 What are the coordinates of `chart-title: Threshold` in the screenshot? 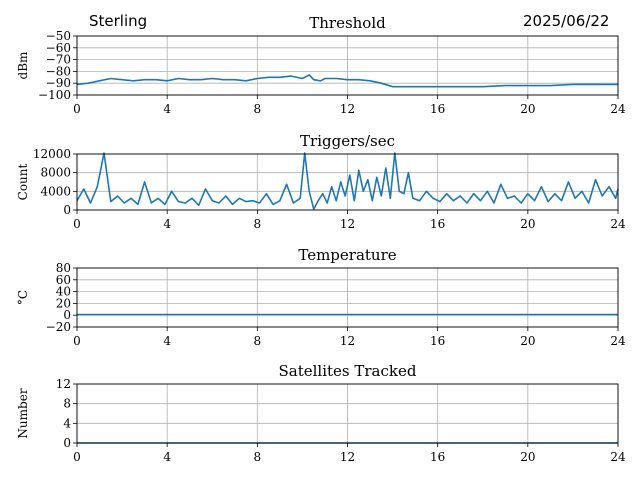 It's located at (347, 23).